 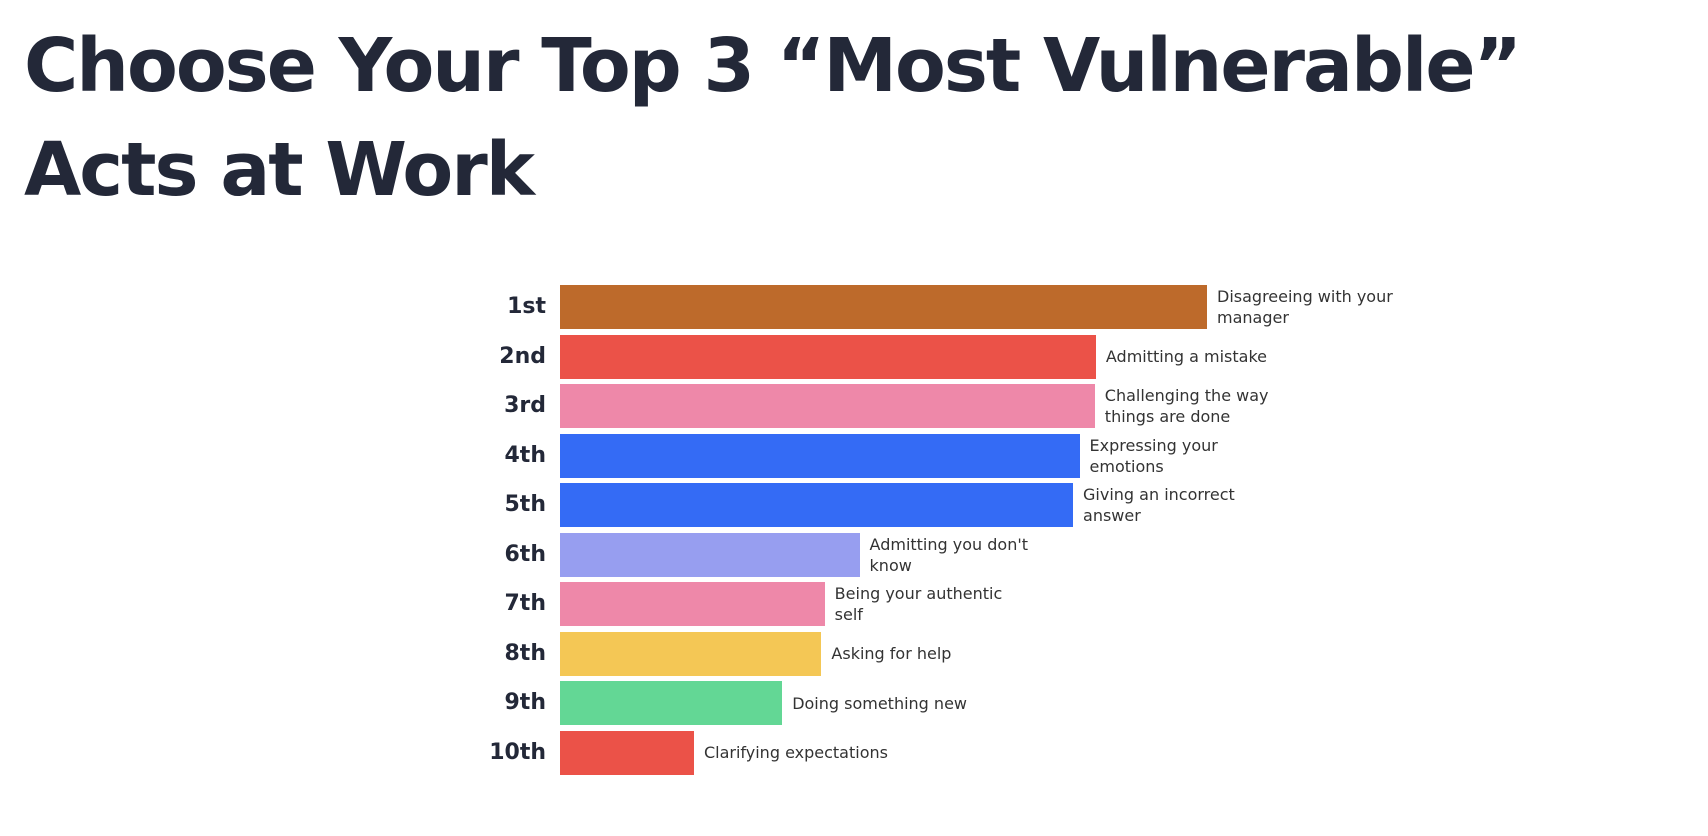 What do you see at coordinates (517, 752) in the screenshot?
I see `category-label: 10th` at bounding box center [517, 752].